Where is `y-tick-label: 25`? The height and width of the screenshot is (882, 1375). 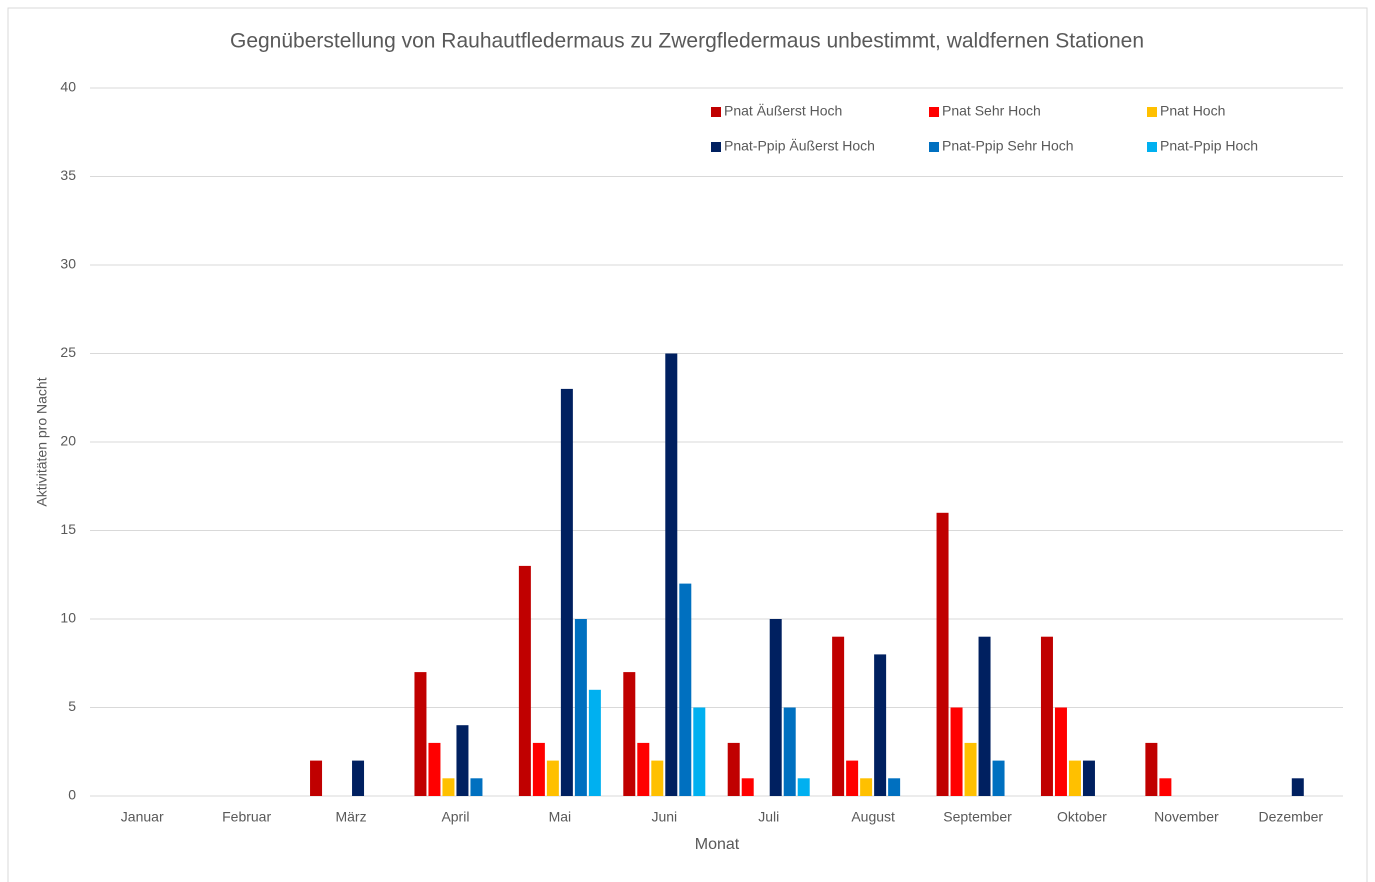
y-tick-label: 25 is located at coordinates (68, 352).